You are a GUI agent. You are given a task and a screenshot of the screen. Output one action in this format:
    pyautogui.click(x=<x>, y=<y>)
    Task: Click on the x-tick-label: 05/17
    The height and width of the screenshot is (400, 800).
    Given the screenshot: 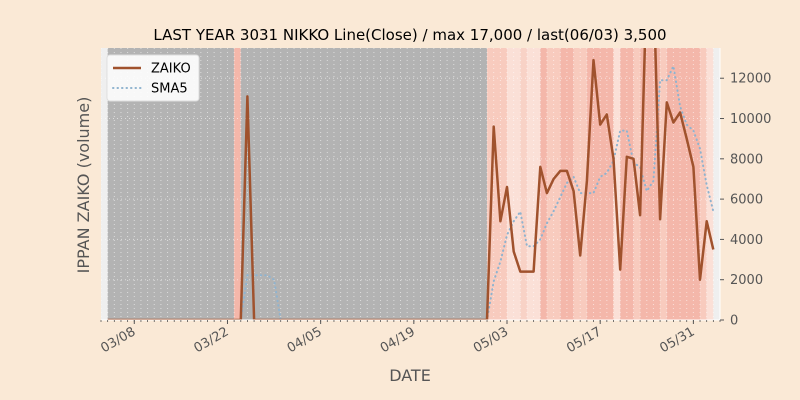 What is the action you would take?
    pyautogui.click(x=584, y=340)
    